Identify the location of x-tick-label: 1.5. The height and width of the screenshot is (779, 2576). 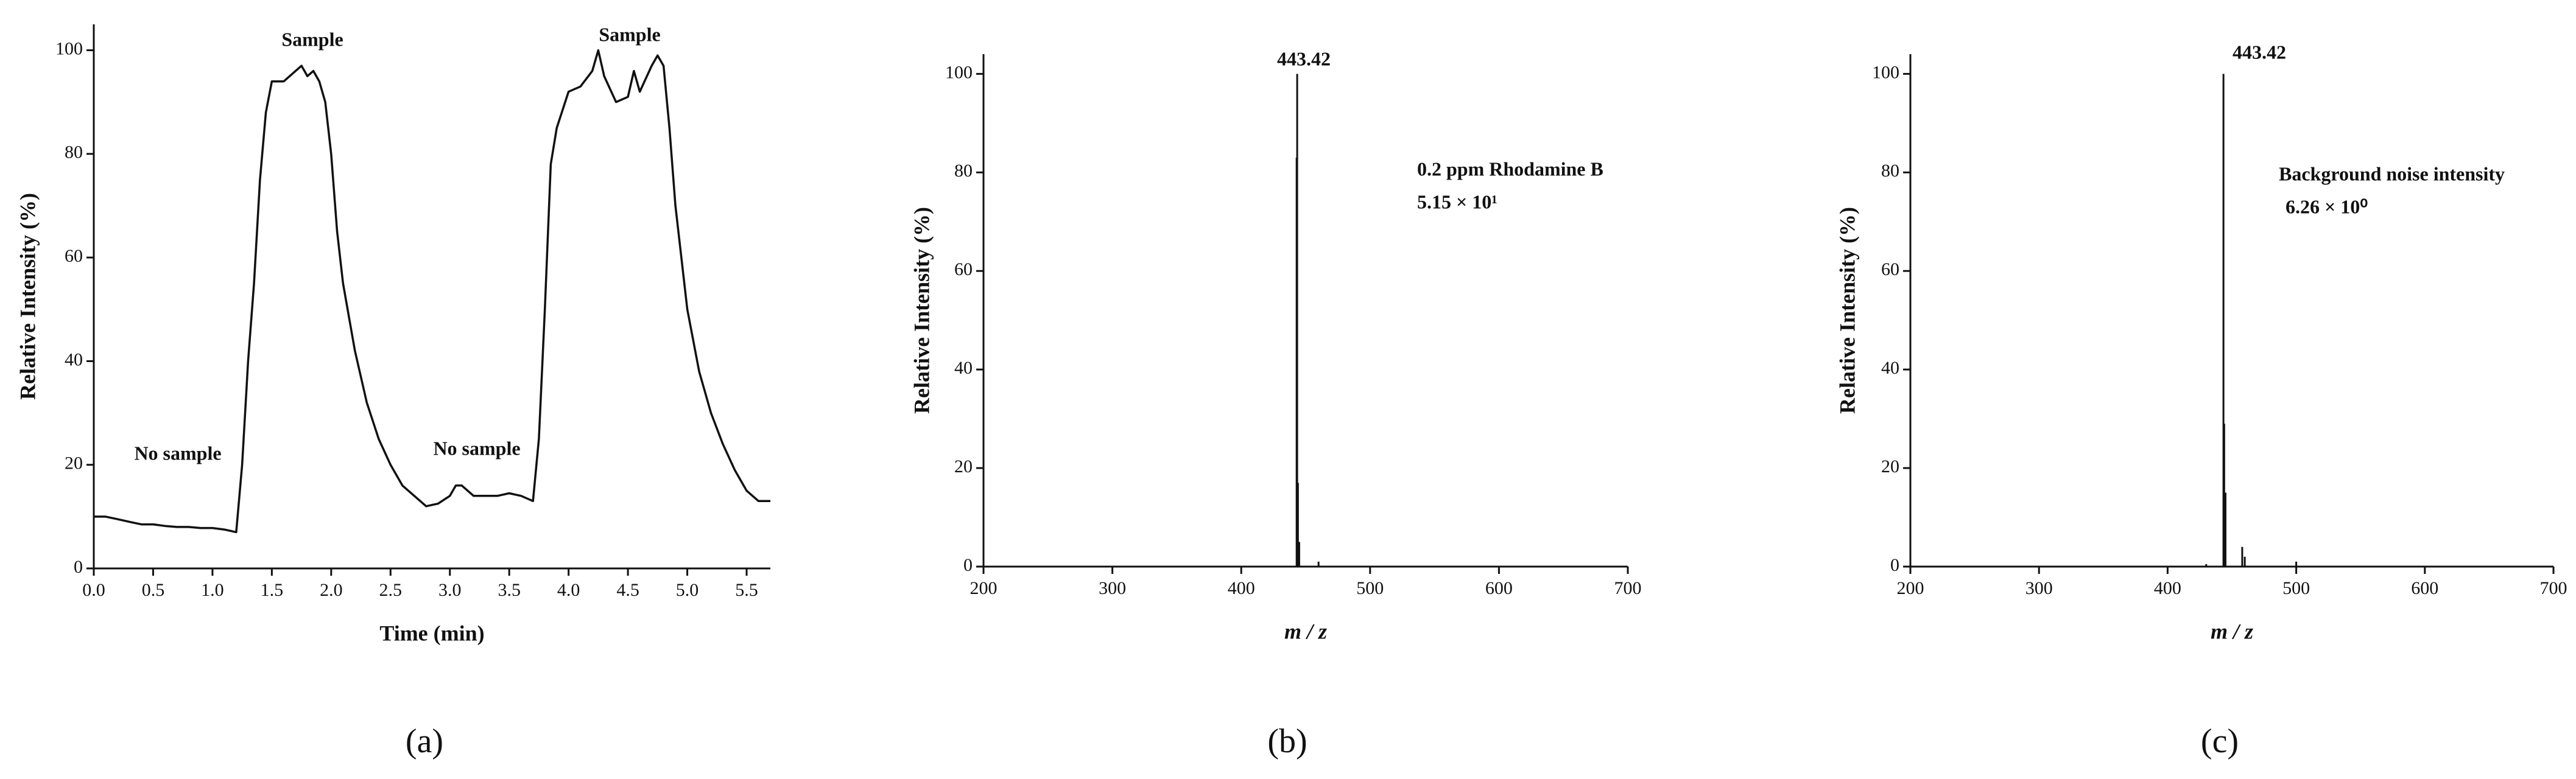
(272, 590).